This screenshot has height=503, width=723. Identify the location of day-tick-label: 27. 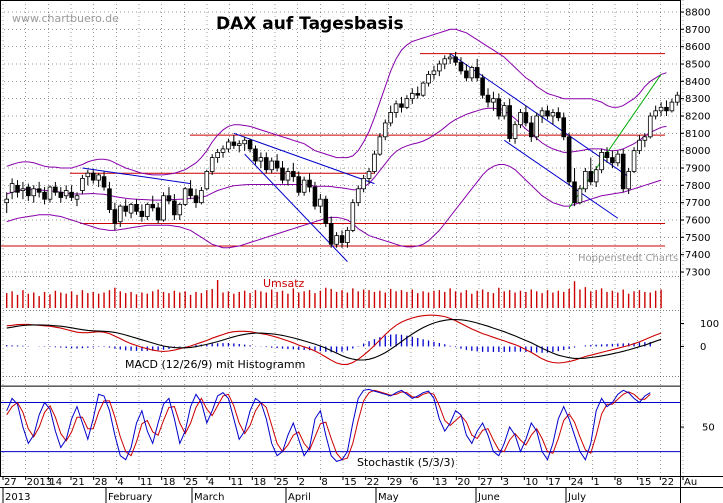
(486, 482).